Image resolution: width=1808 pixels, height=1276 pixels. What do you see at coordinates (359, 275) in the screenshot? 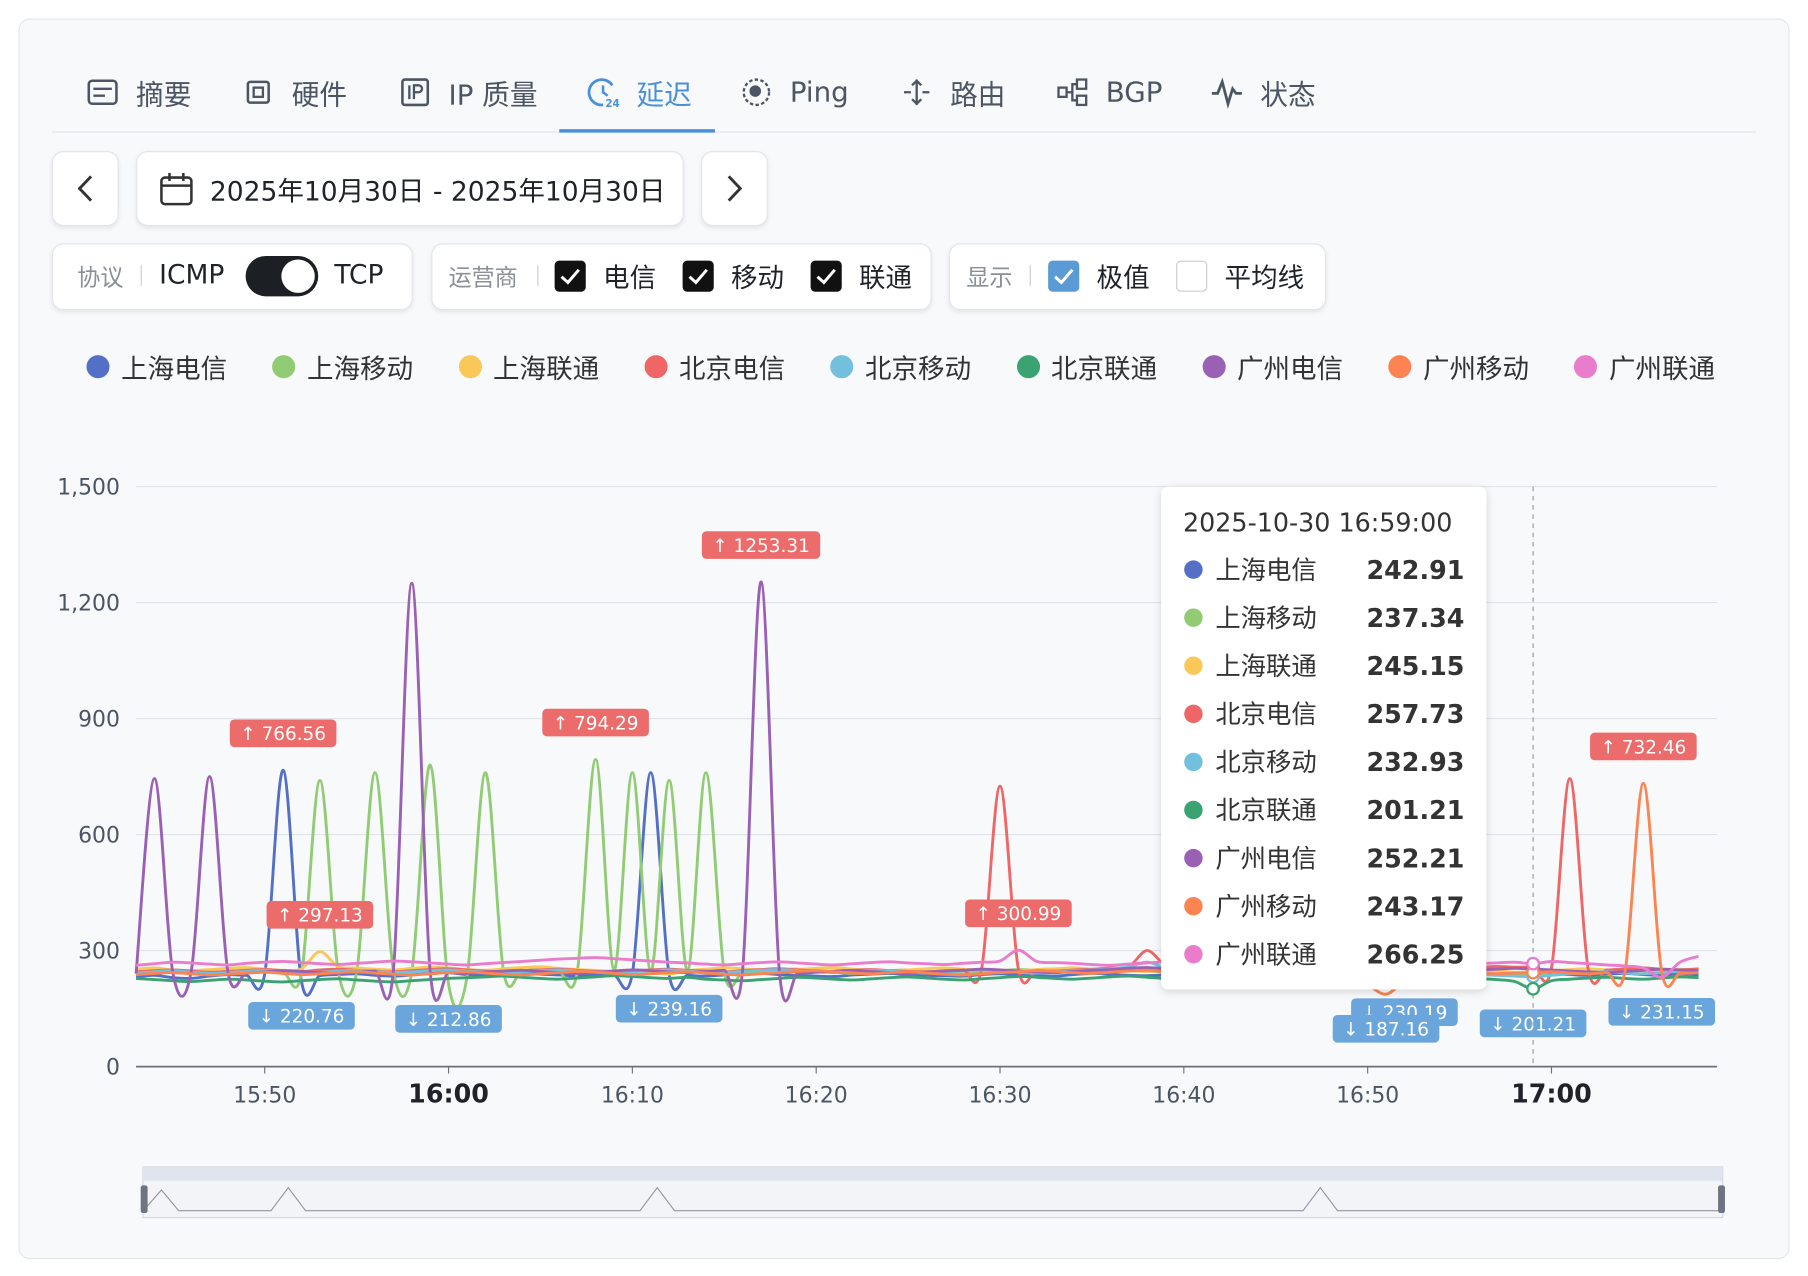
I see `protocol-option: TCP` at bounding box center [359, 275].